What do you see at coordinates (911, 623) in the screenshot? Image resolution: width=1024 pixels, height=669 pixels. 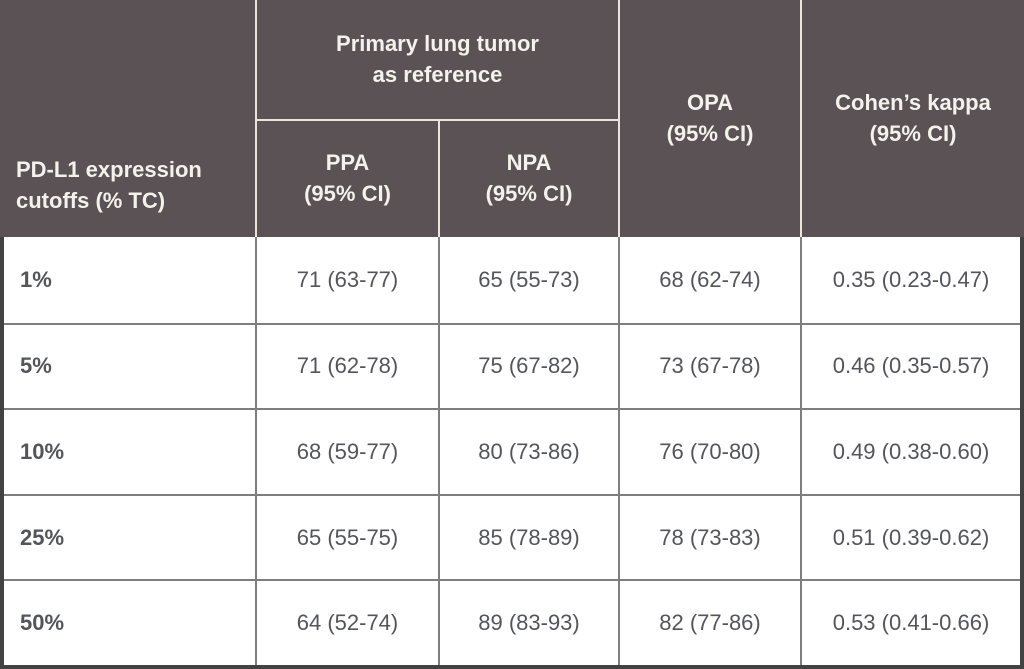 I see `kappa-cell: 0.53 (0.41-0.66)` at bounding box center [911, 623].